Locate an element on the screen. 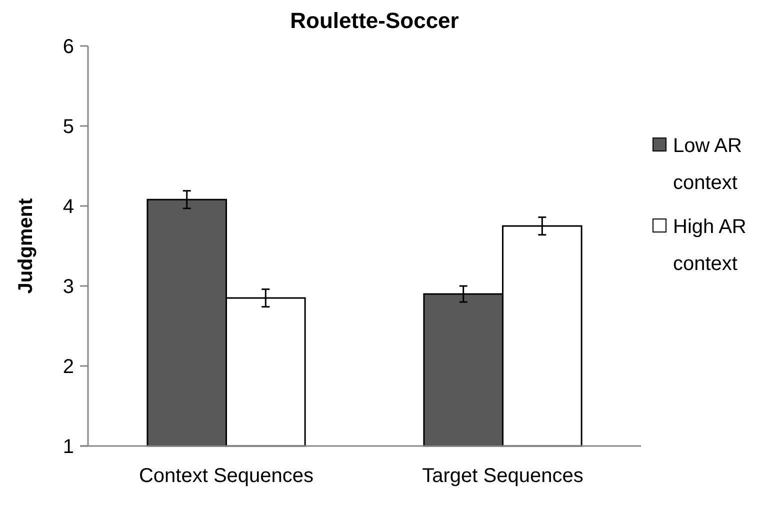  y-tick-label: 2 is located at coordinates (68, 367).